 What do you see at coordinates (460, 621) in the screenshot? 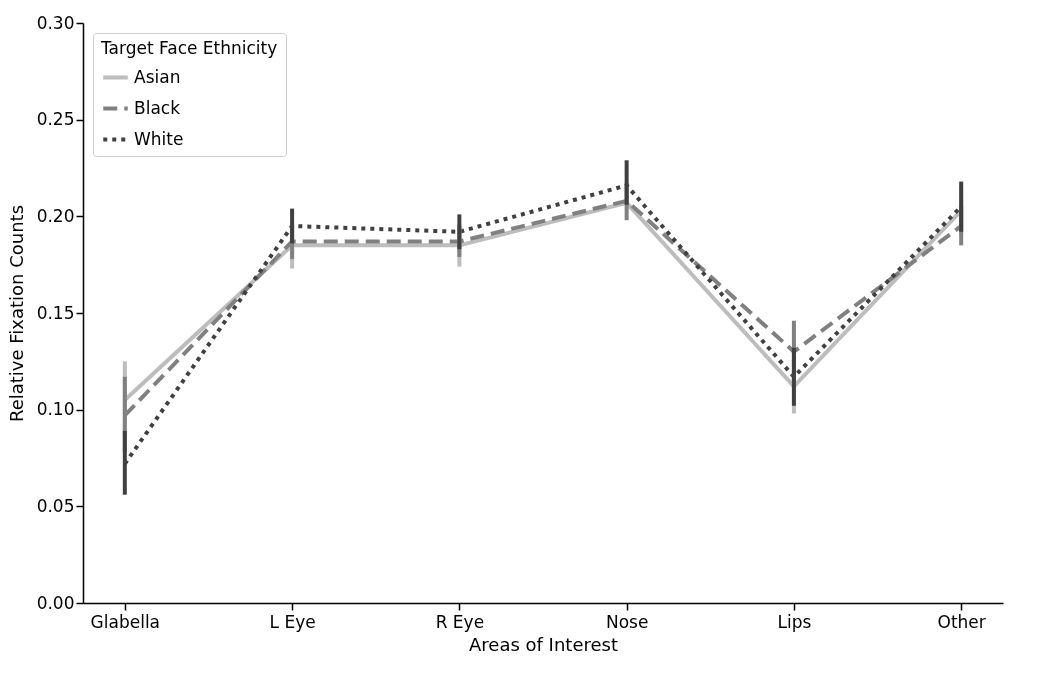
I see `x-tick-label: R Eye` at bounding box center [460, 621].